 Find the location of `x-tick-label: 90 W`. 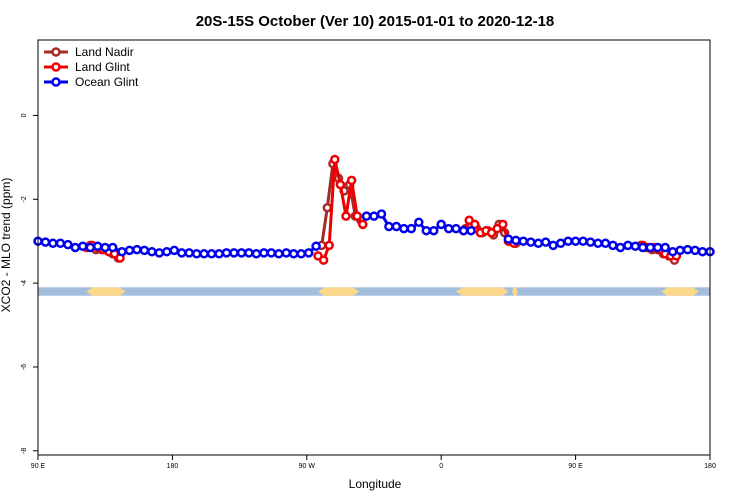

x-tick-label: 90 W is located at coordinates (307, 466).